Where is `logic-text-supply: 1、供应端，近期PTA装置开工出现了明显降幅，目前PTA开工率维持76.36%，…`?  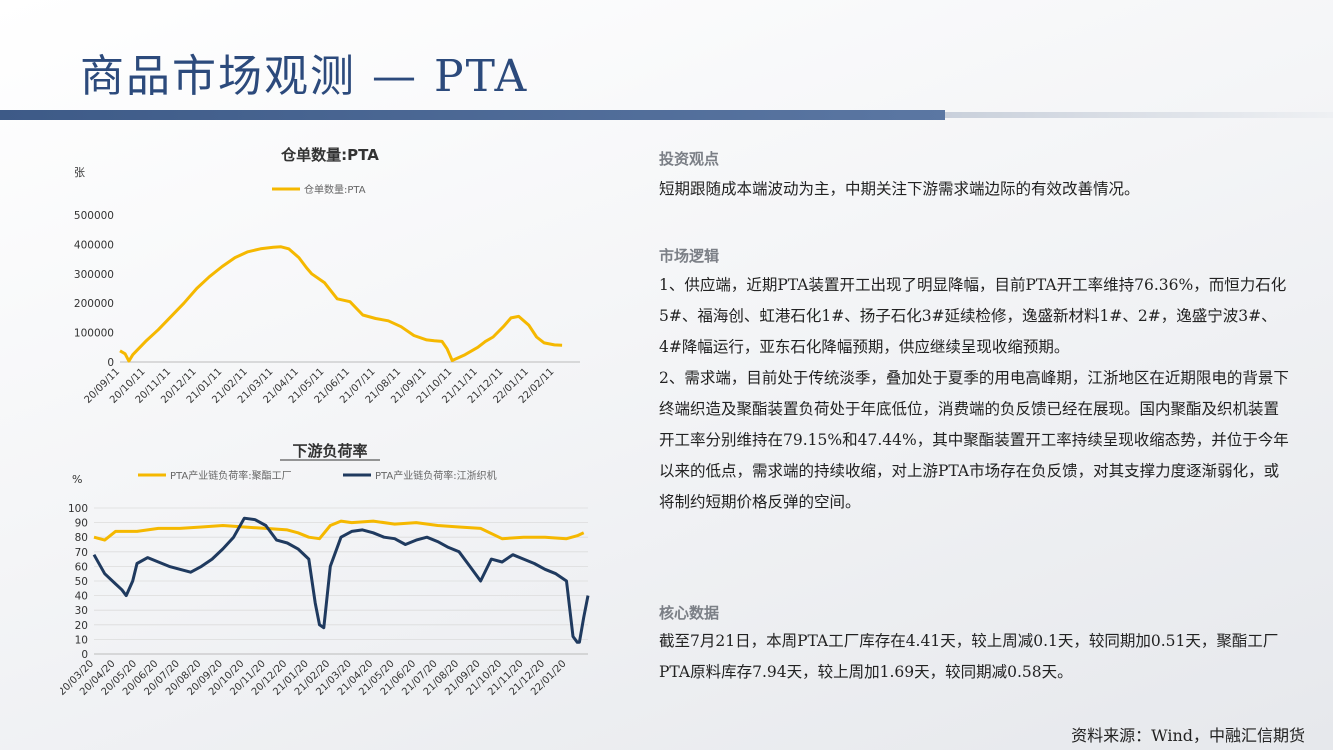 logic-text-supply: 1、供应端，近期PTA装置开工出现了明显降幅，目前PTA开工率维持76.36%，… is located at coordinates (973, 316).